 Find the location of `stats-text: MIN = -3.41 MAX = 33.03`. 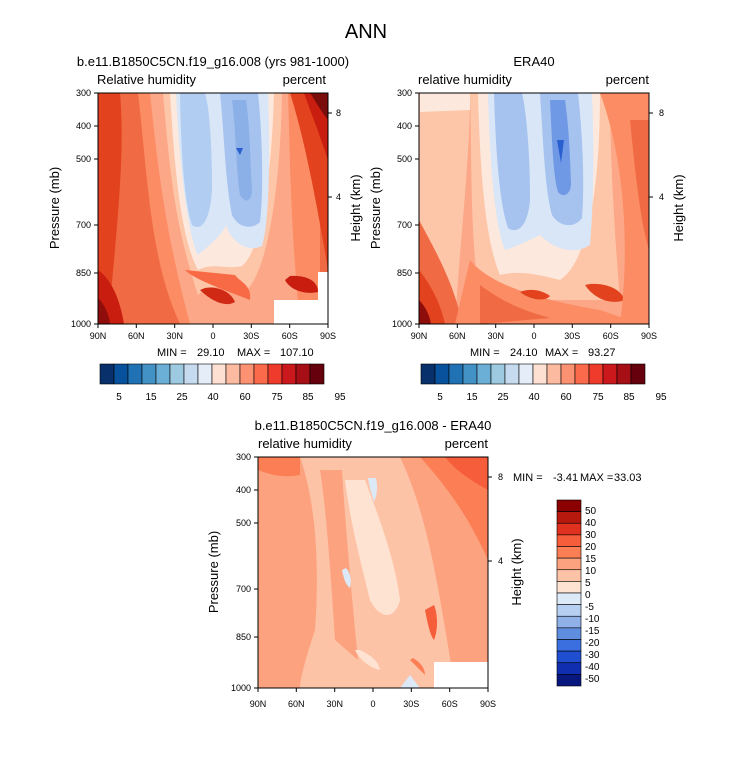

stats-text: MIN = -3.41 MAX = 33.03 is located at coordinates (577, 478).